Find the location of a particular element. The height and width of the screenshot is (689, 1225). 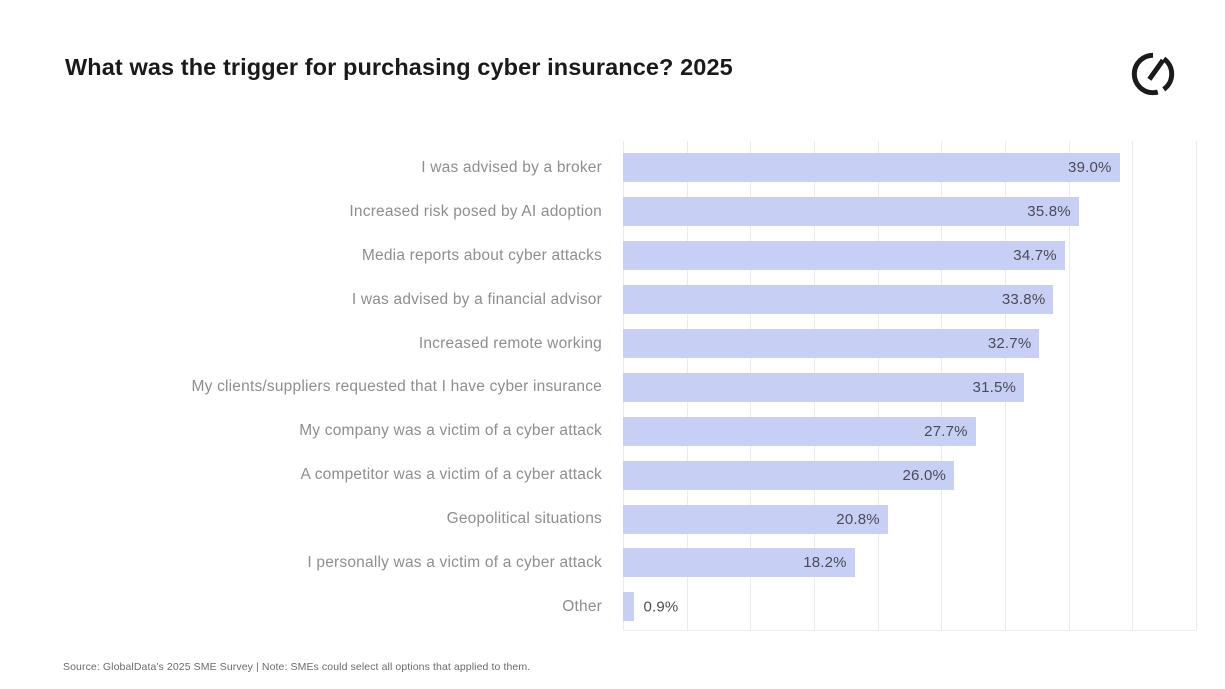

category-label: Other is located at coordinates (582, 606).